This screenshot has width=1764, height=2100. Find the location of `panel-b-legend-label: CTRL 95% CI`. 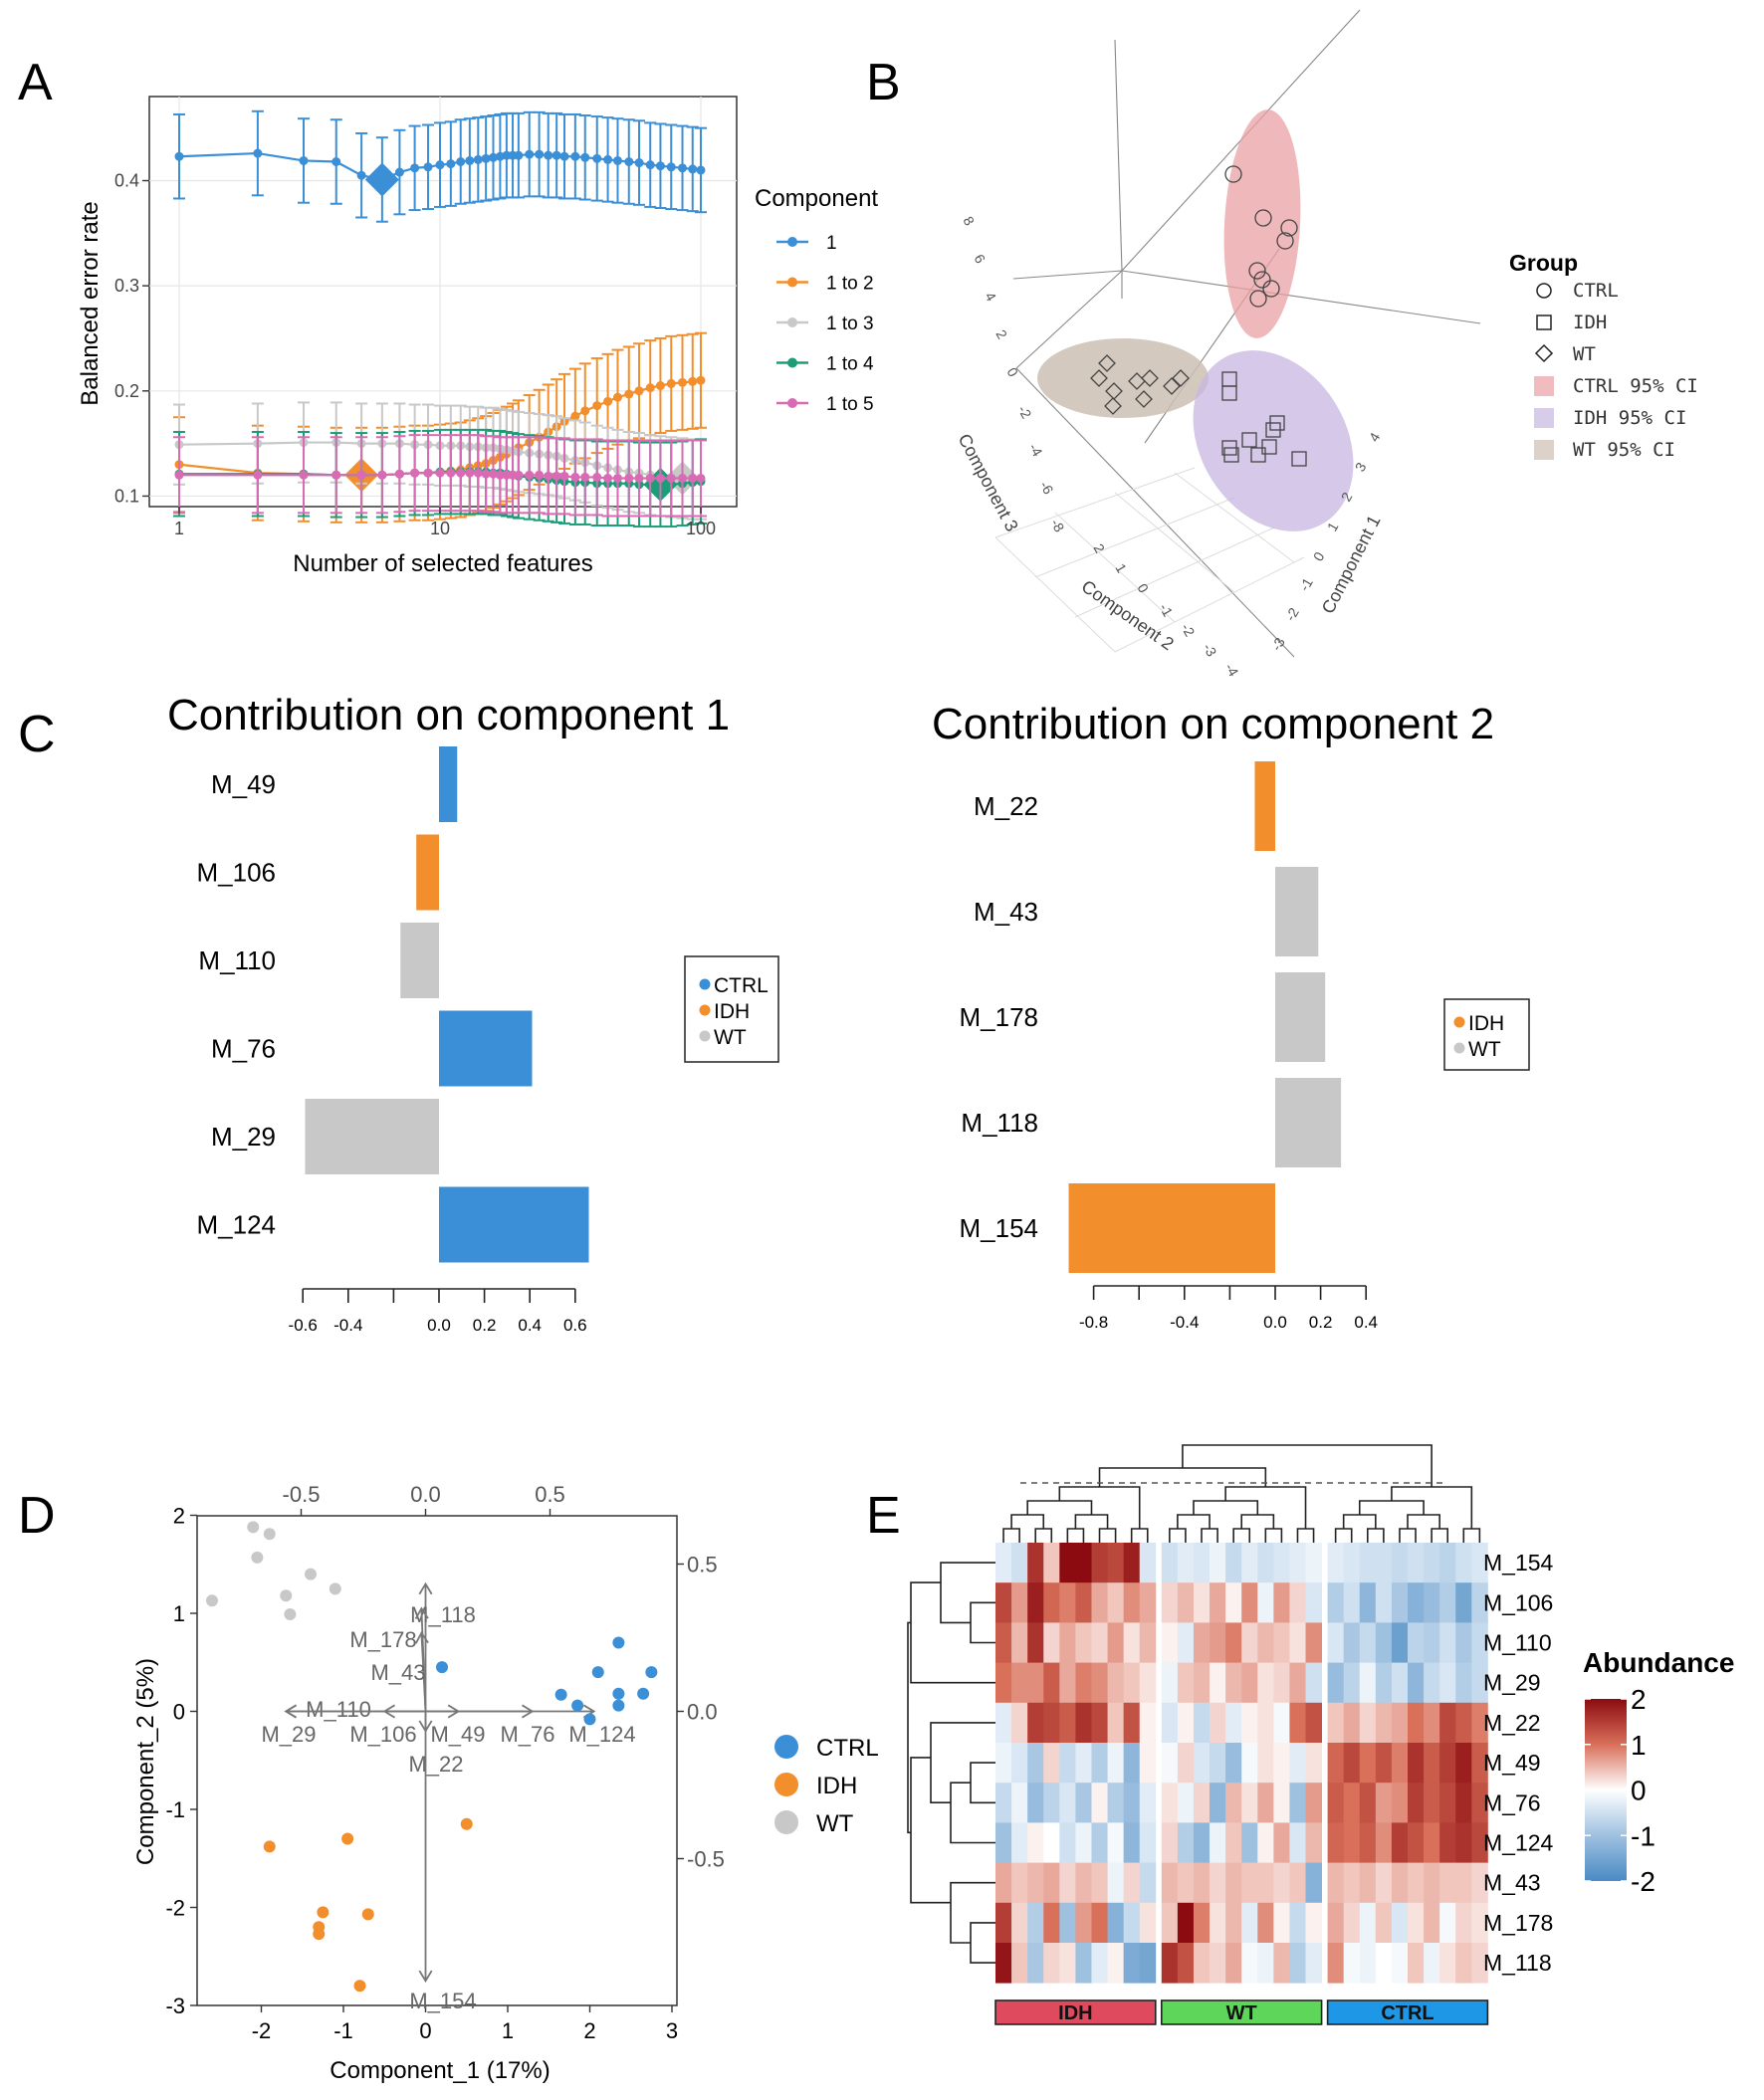

panel-b-legend-label: CTRL 95% CI is located at coordinates (1635, 386).